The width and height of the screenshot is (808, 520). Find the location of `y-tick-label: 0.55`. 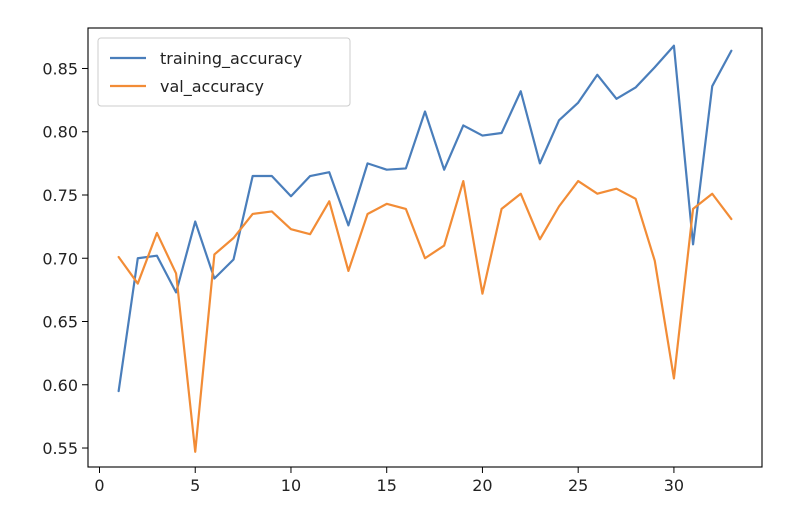

y-tick-label: 0.55 is located at coordinates (60, 448).